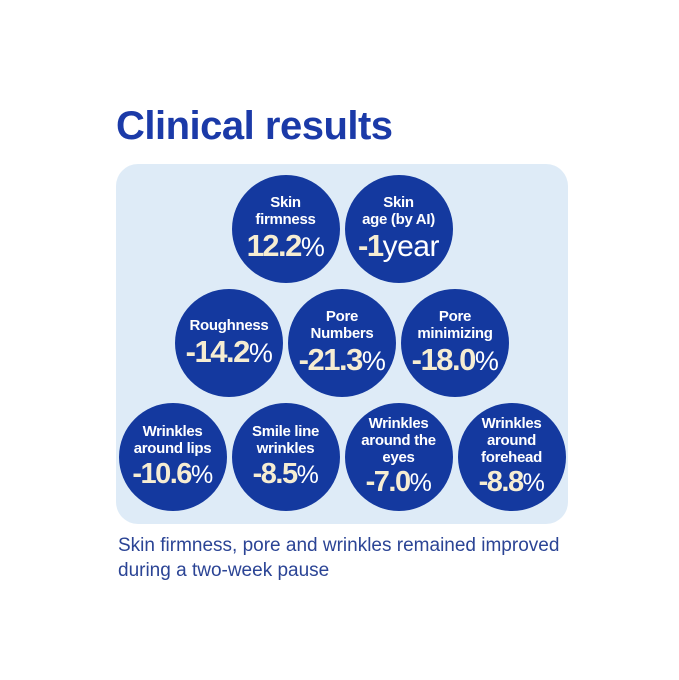 Image resolution: width=679 pixels, height=680 pixels. What do you see at coordinates (398, 440) in the screenshot?
I see `stat-label: Wrinkles around the eyes` at bounding box center [398, 440].